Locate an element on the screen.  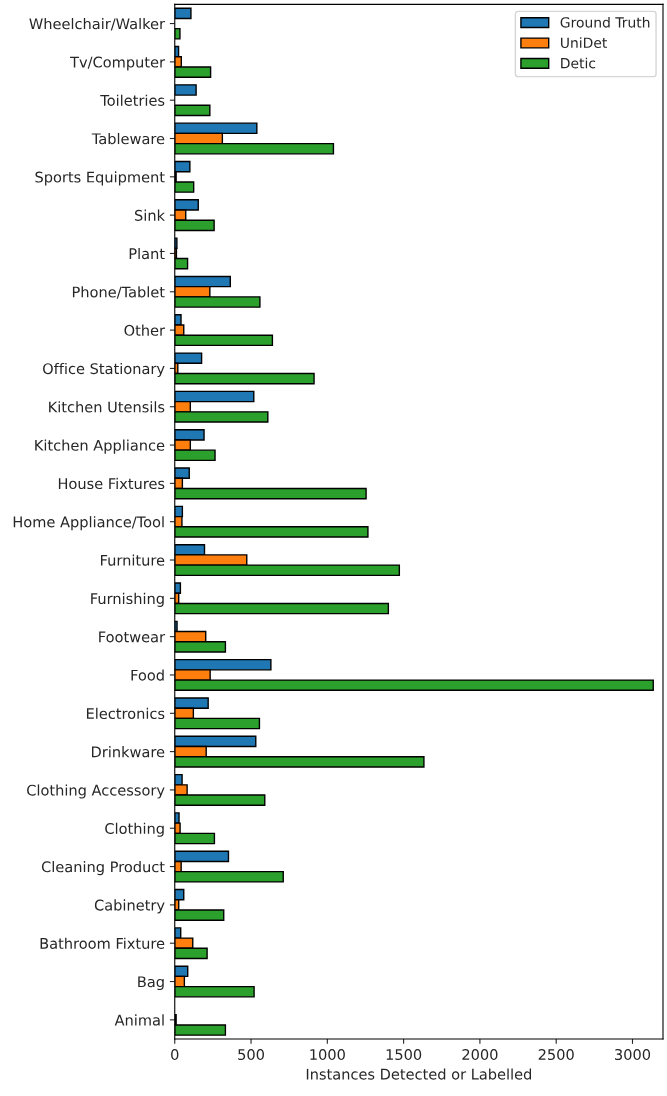
x-tick-label: 3000 is located at coordinates (633, 1054).